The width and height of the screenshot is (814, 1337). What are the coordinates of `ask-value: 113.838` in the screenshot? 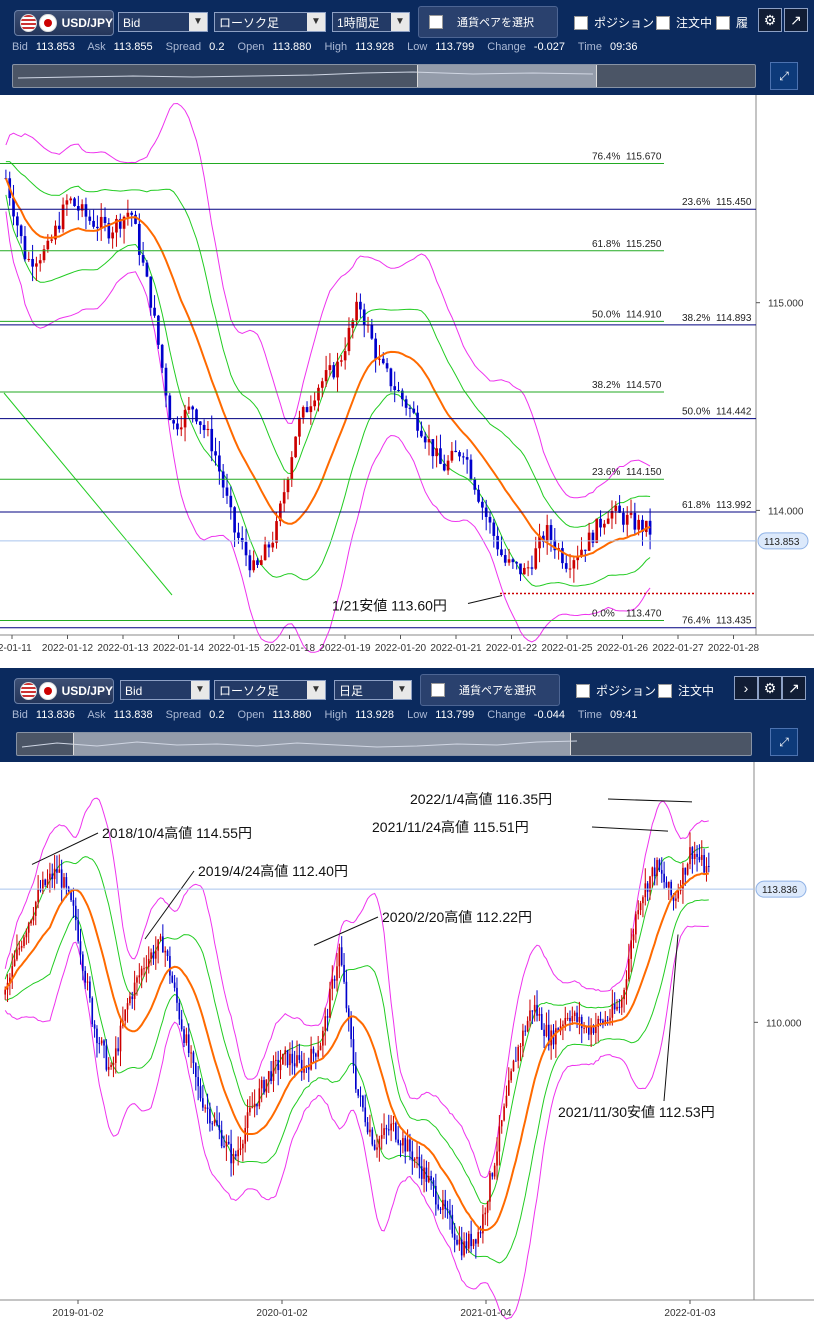 It's located at (133, 715).